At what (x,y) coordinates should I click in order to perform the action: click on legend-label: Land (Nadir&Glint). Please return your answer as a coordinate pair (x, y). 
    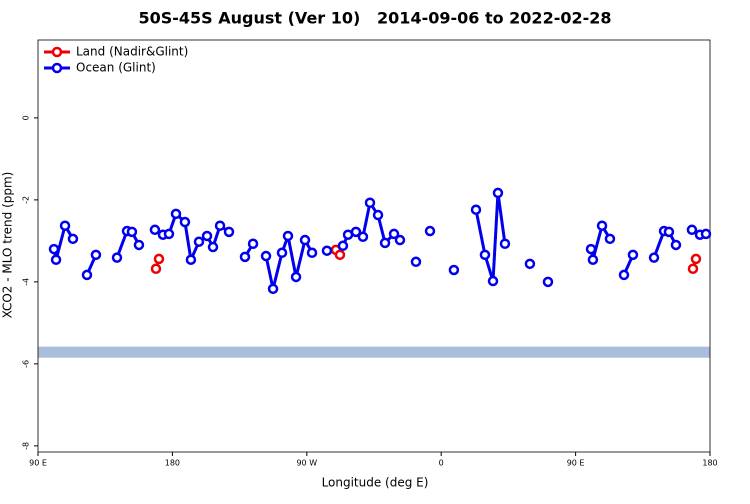
    Looking at the image, I should click on (132, 52).